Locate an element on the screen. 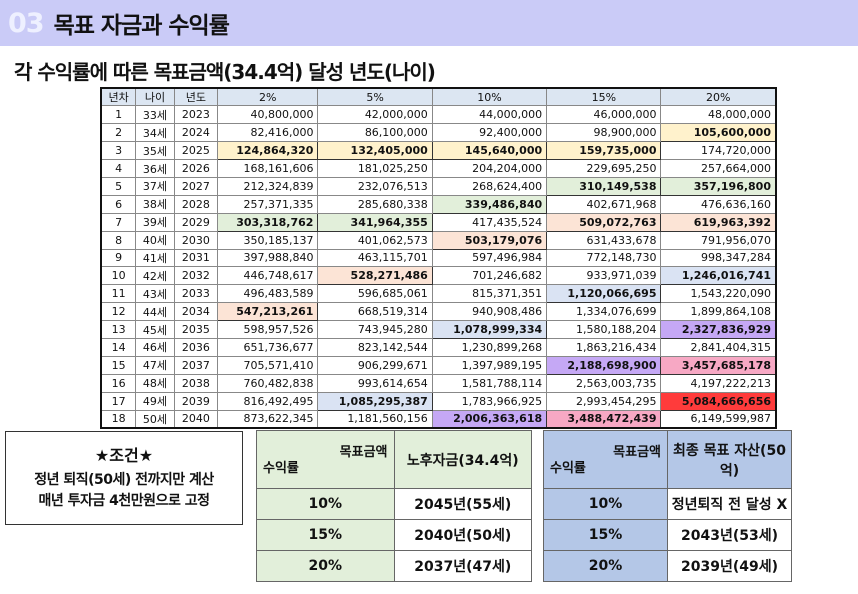  age-cell: 40세 is located at coordinates (155, 240).